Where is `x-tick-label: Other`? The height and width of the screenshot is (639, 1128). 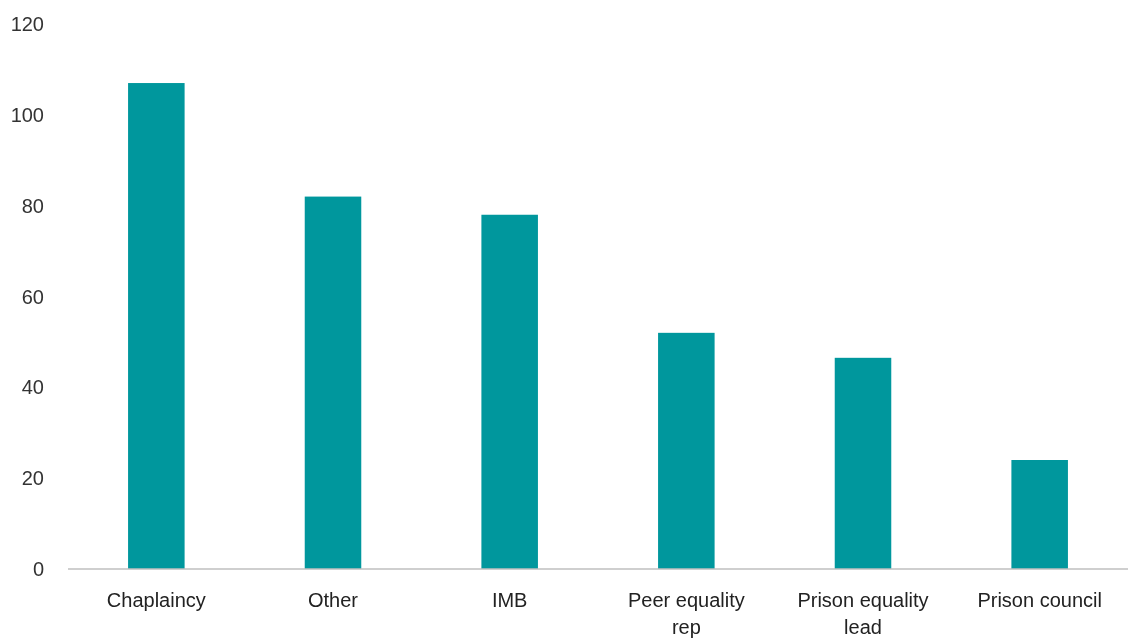
x-tick-label: Other is located at coordinates (333, 600).